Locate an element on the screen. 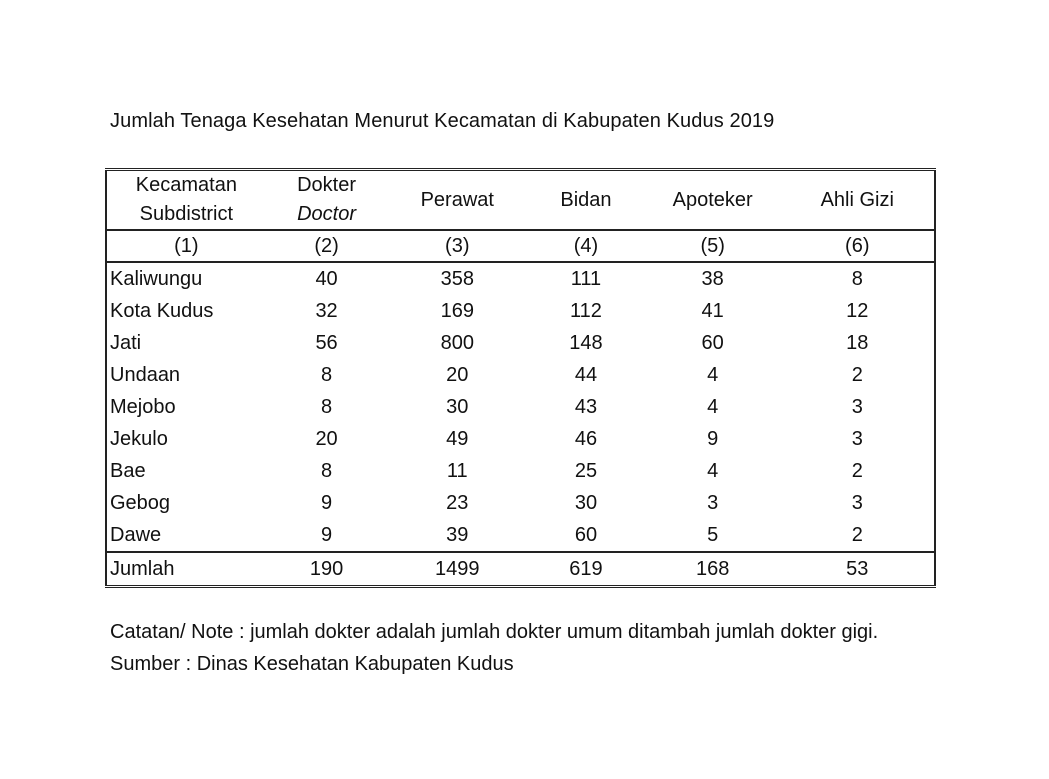 The image size is (1049, 779). table-row: Bae 8 11 25 4 2 is located at coordinates (520, 471).